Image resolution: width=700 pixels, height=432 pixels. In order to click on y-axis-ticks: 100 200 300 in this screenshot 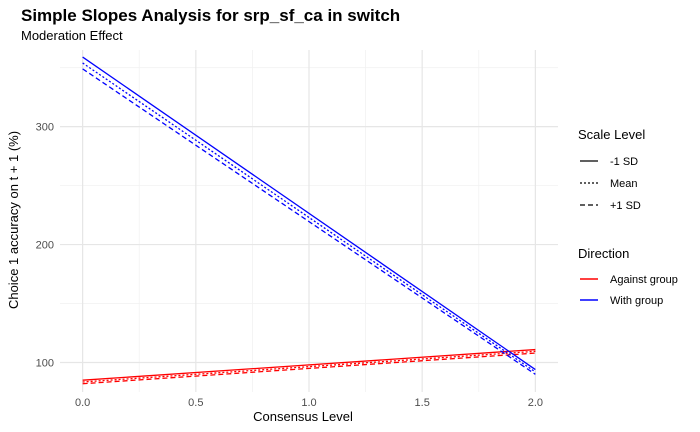, I will do `click(45, 246)`.